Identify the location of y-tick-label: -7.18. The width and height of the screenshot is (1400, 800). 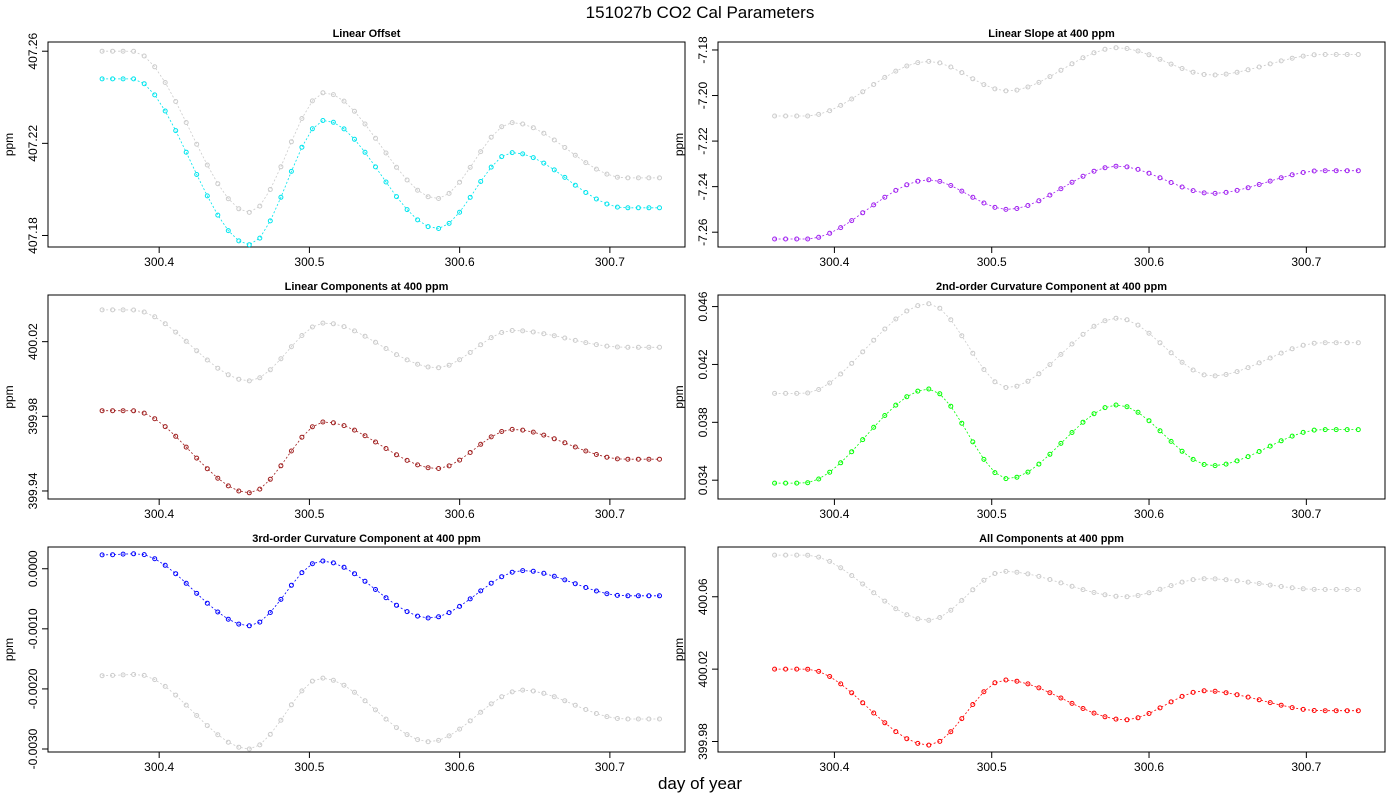
(703, 50).